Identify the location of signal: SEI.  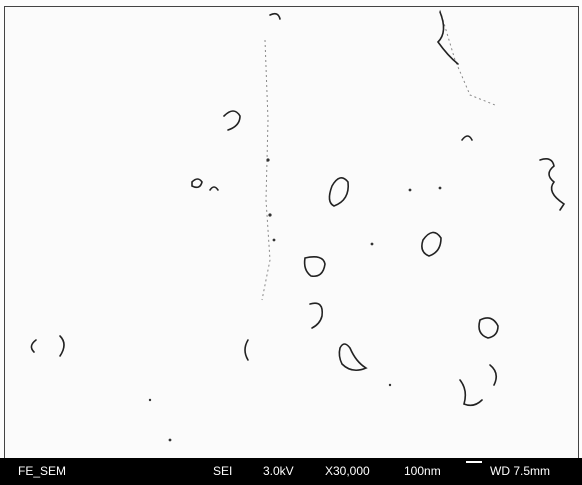
(222, 471).